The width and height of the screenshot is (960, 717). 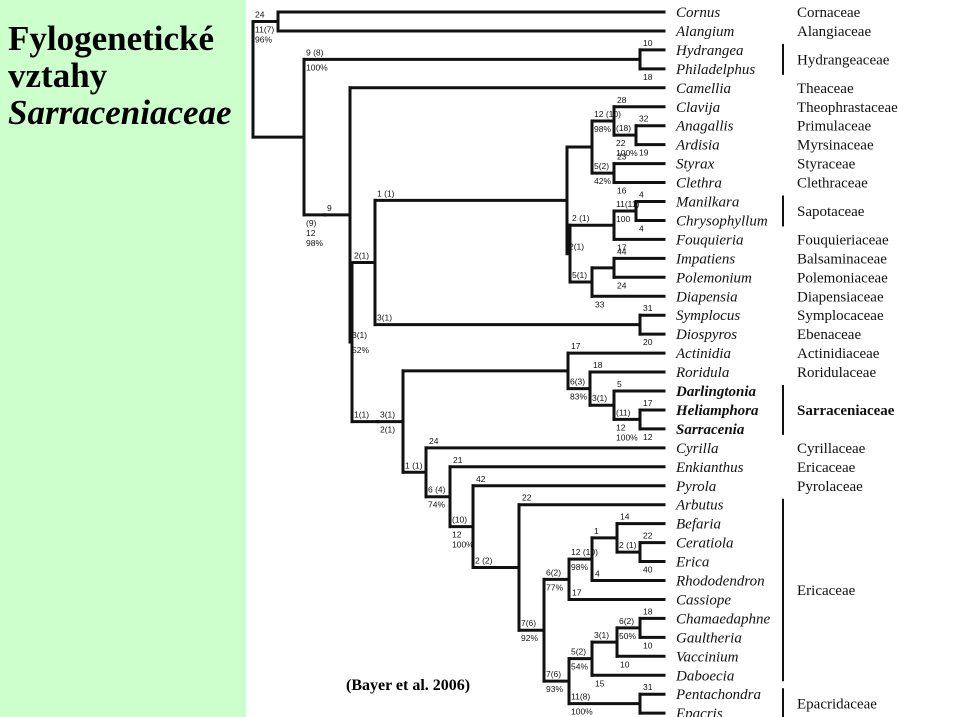 I want to click on branch-support-label: 5, so click(x=619, y=384).